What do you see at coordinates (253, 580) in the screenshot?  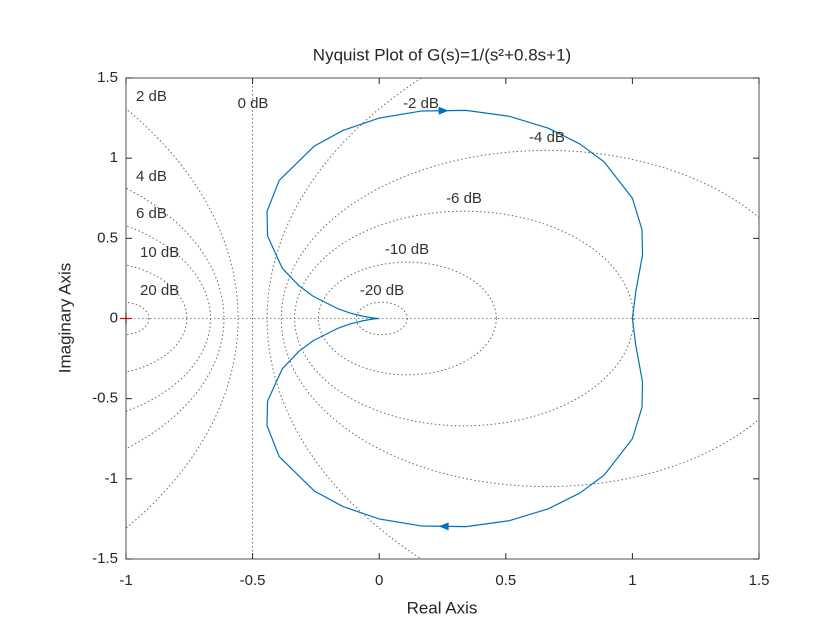 I see `x-tick-label: -0.5` at bounding box center [253, 580].